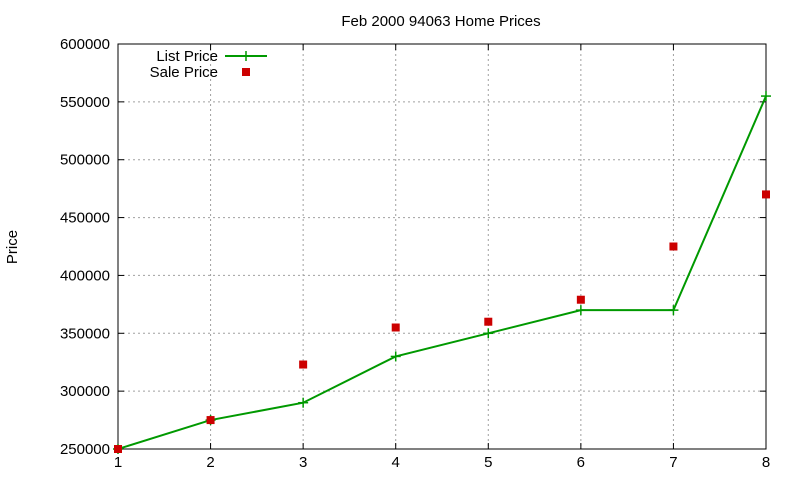  I want to click on y-tick-label: 600000, so click(85, 44).